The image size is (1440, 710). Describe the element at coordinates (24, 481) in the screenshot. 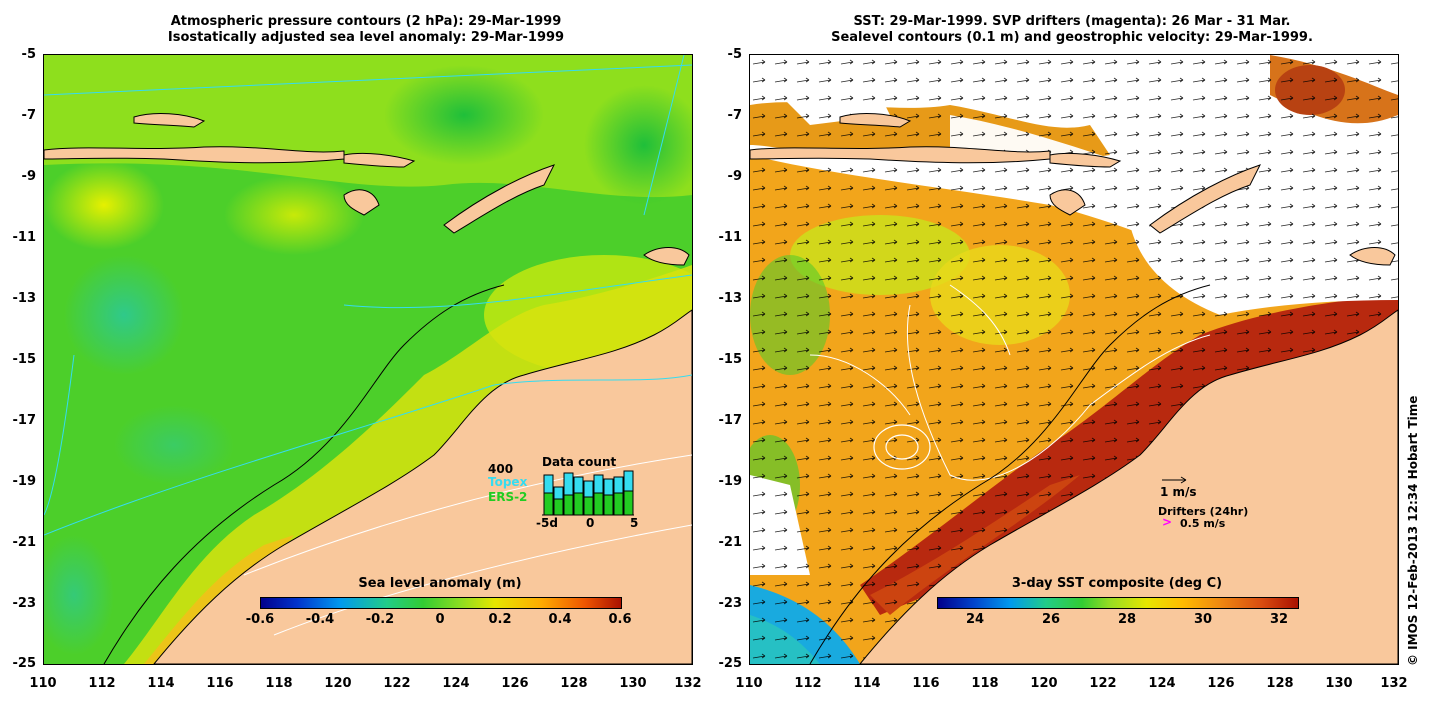

I see `left-y-tick: -19` at that location.